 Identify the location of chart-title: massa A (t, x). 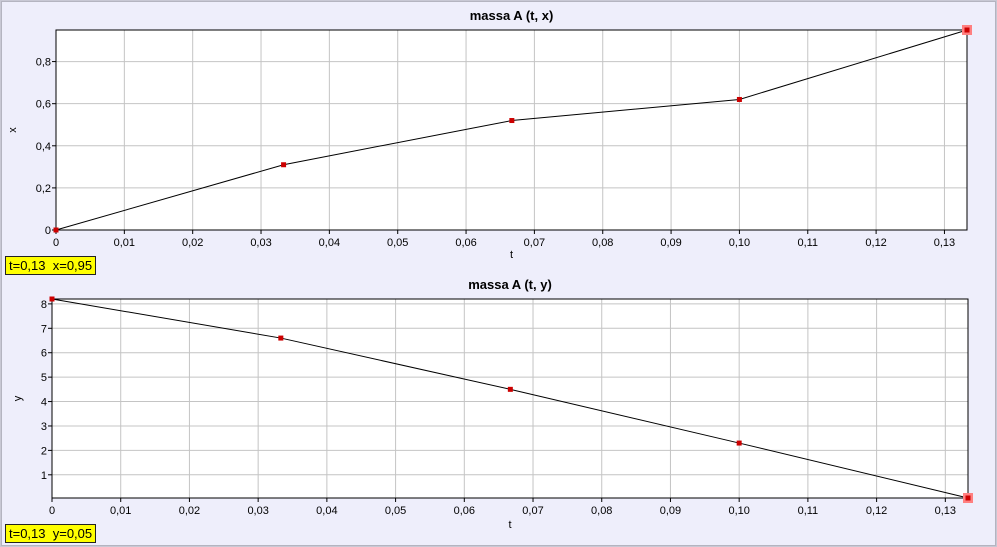
(512, 15).